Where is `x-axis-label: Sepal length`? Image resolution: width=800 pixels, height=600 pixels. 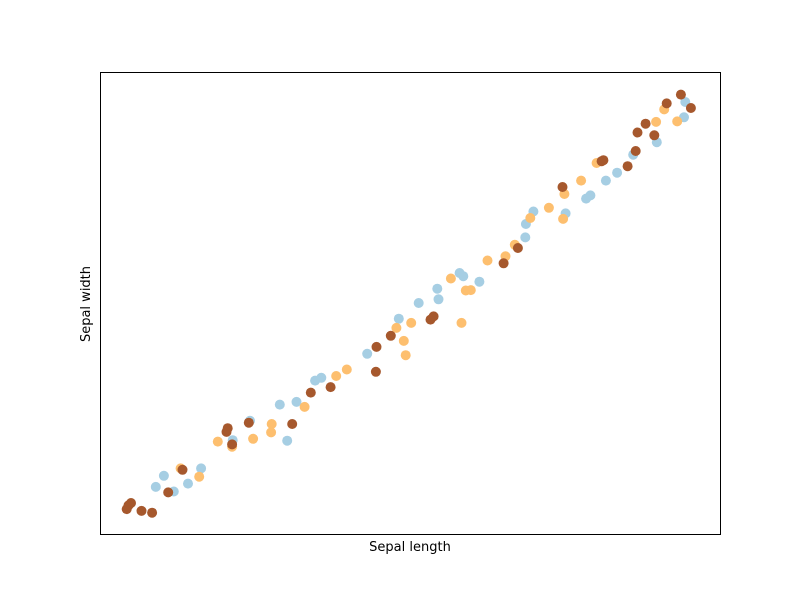
x-axis-label: Sepal length is located at coordinates (410, 547).